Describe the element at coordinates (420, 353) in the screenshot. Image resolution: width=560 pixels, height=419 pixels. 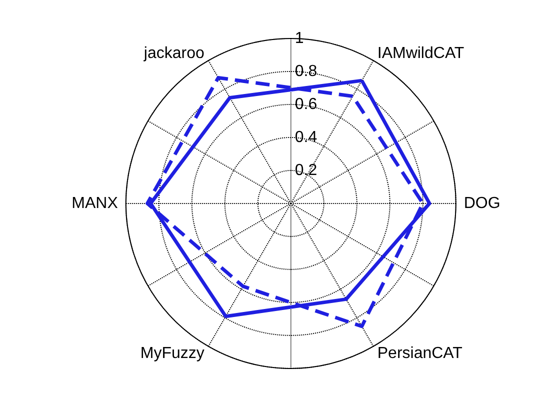
I see `spoke-label: PersianCAT` at that location.